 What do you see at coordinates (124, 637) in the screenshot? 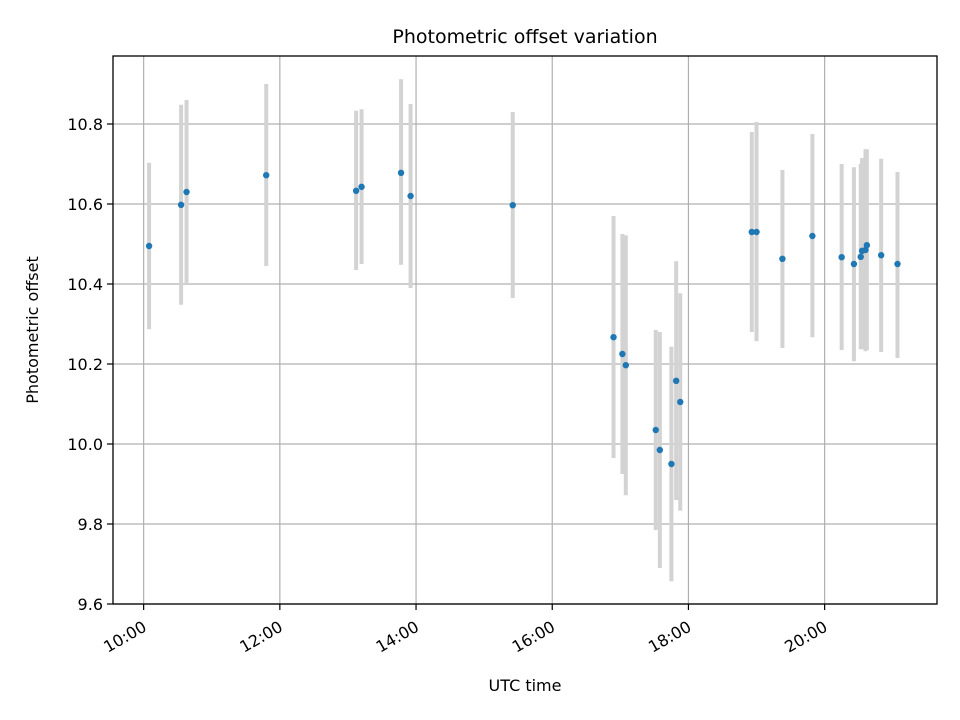
I see `x-tick-label: 10:00` at bounding box center [124, 637].